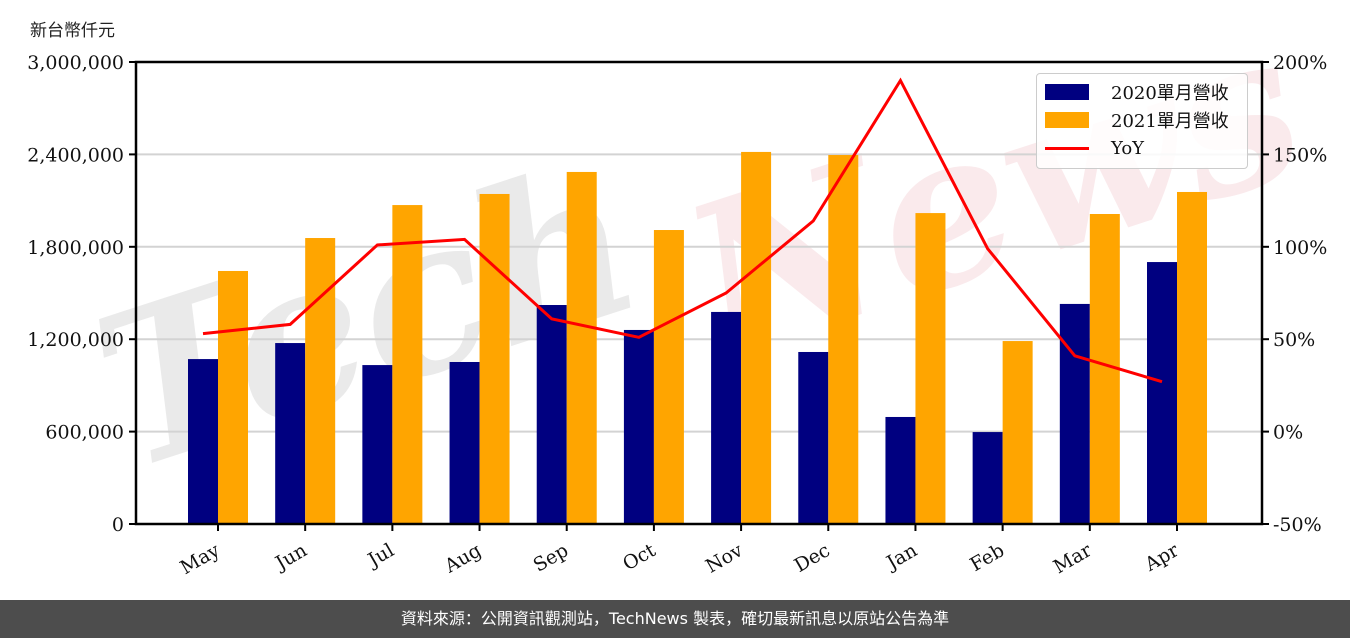 This screenshot has width=1350, height=638. I want to click on bar-2020-aug, so click(464, 442).